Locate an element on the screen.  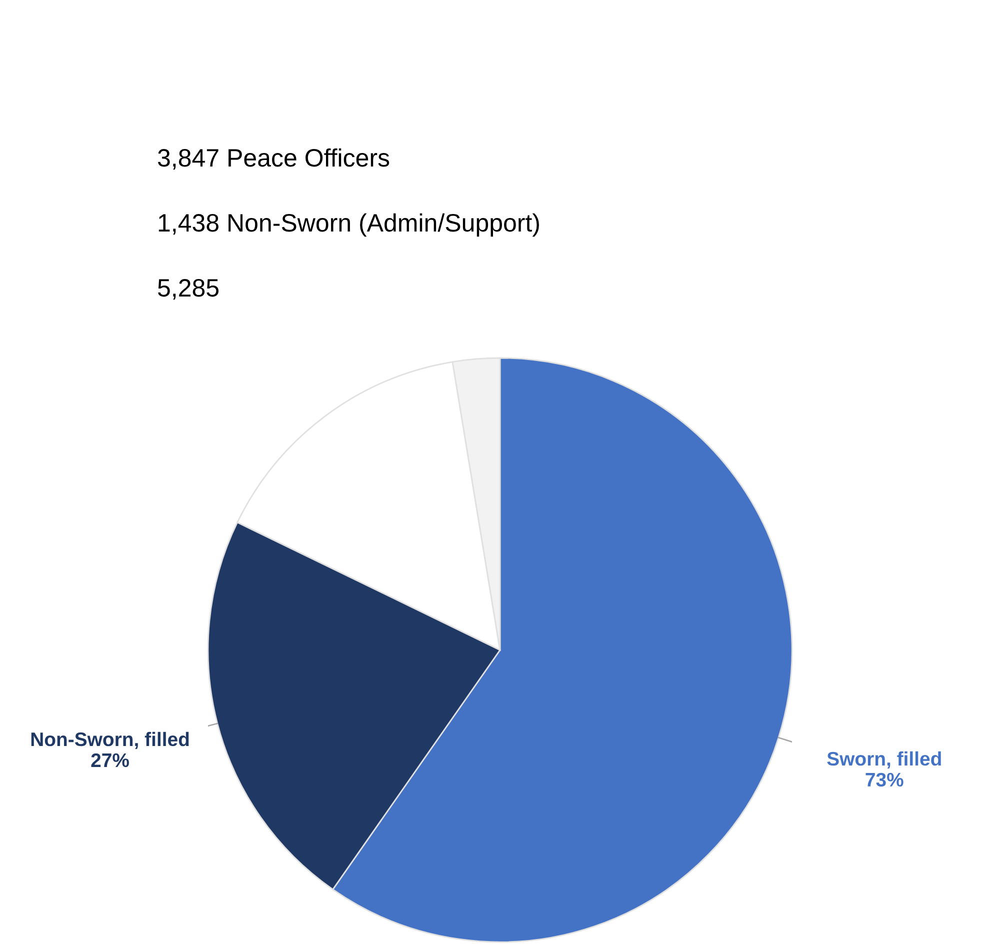
text: 3,847 Peace Officers is located at coordinates (274, 159).